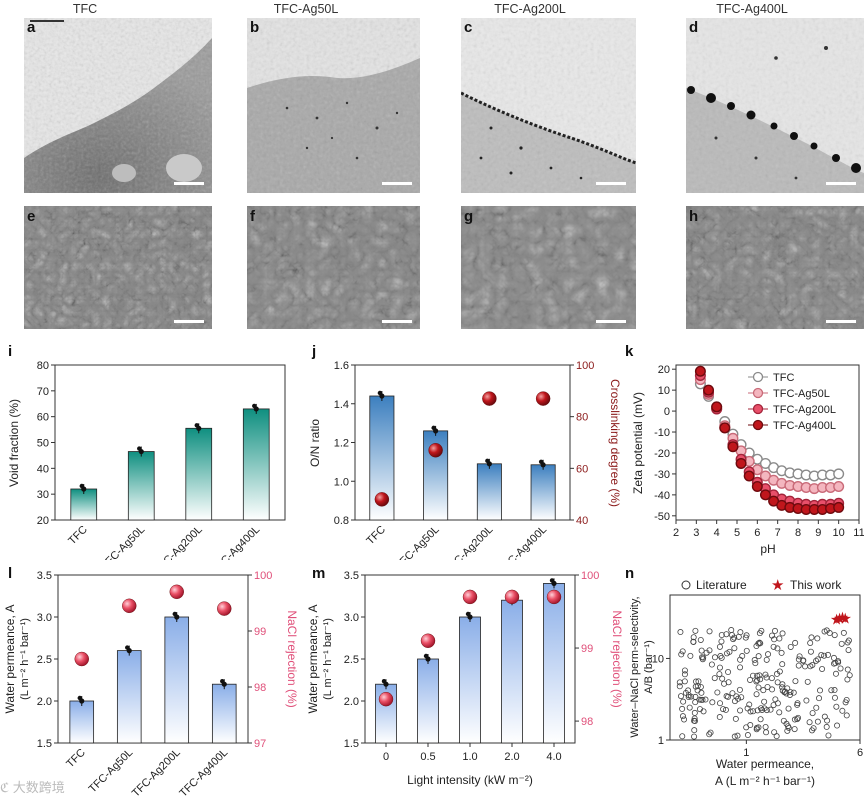 The height and width of the screenshot is (798, 865). I want to click on y2-axis-label: Crosslinking degree (%), so click(615, 443).